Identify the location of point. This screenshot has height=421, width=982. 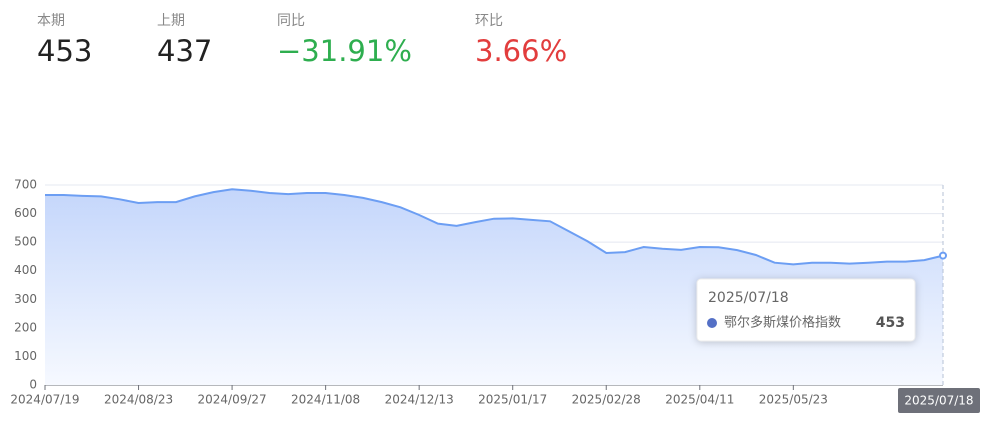
(943, 255).